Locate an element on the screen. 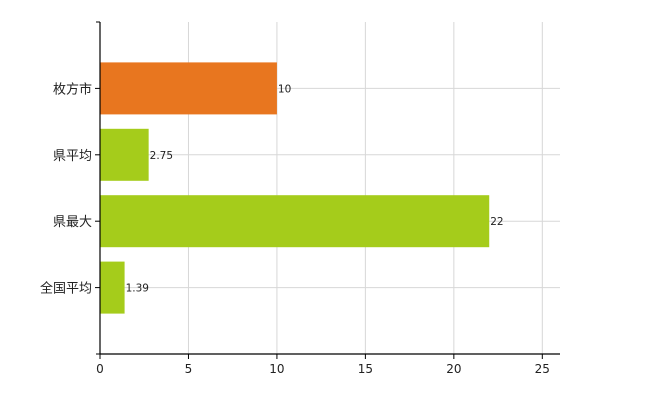  category-label-2: 県最大 is located at coordinates (72, 222).